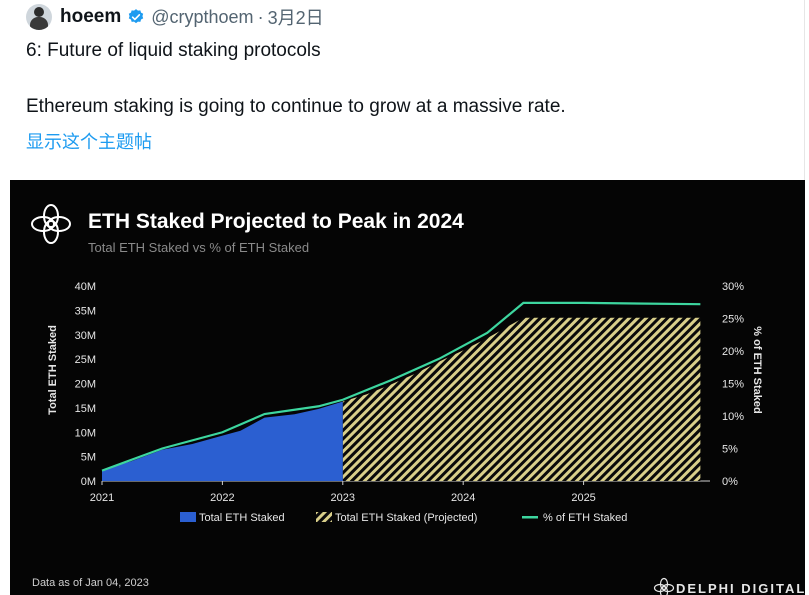 The height and width of the screenshot is (595, 809). What do you see at coordinates (463, 498) in the screenshot?
I see `x-tick-label: 2024` at bounding box center [463, 498].